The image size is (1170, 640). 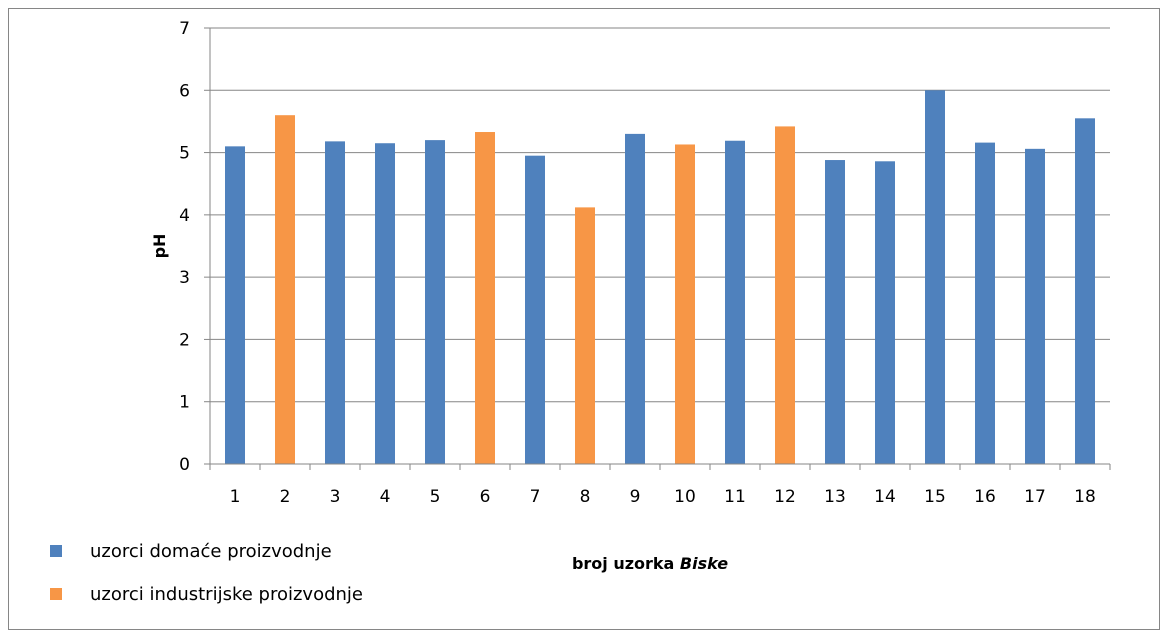 I want to click on x-tick-label: 5, so click(x=435, y=497).